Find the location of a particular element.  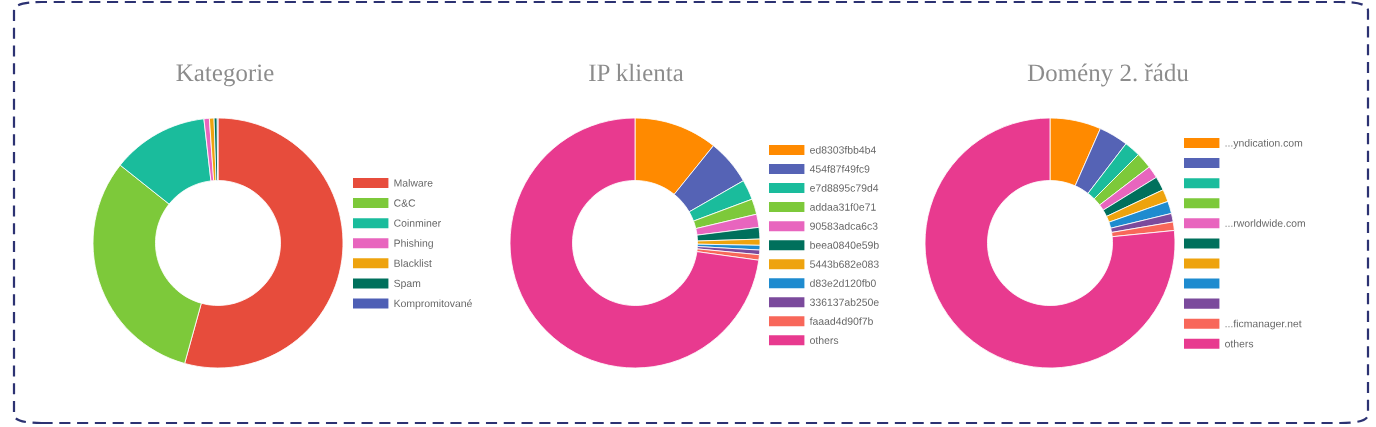

legend-label: Coinminer is located at coordinates (417, 223).